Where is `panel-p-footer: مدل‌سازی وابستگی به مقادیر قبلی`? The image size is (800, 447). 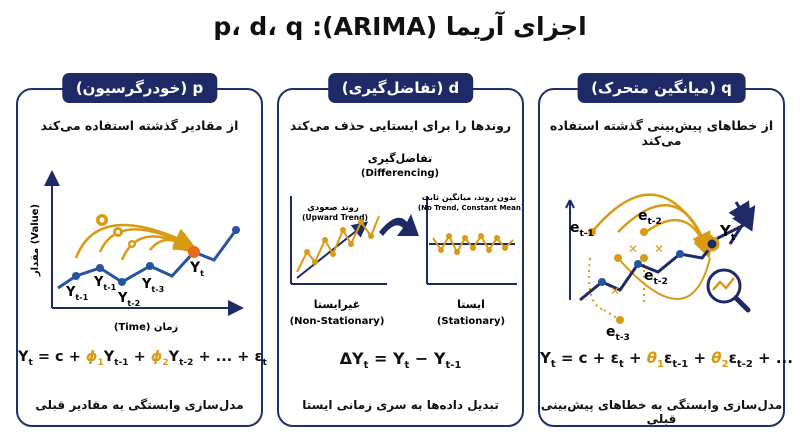
panel-p-footer: مدل‌سازی وابستگی به مقادیر قبلی is located at coordinates (139, 405).